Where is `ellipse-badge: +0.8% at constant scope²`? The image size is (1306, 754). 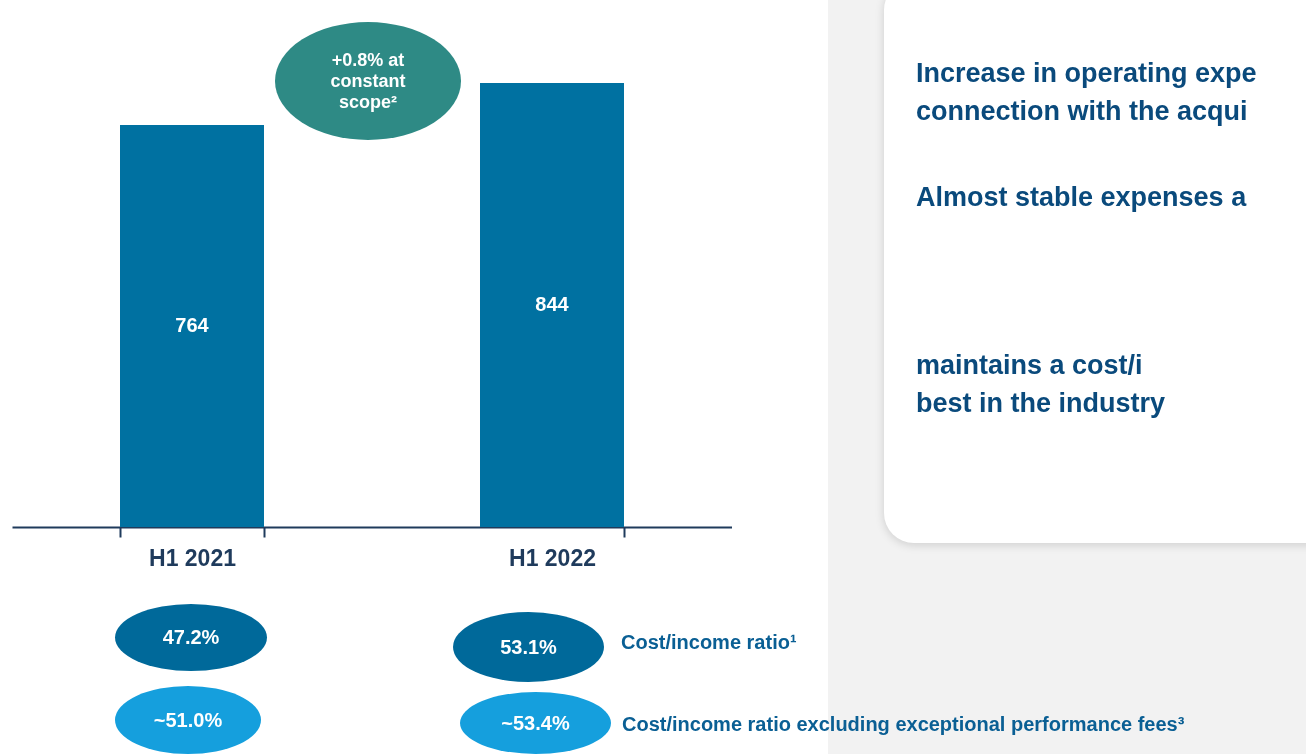 ellipse-badge: +0.8% at constant scope² is located at coordinates (368, 81).